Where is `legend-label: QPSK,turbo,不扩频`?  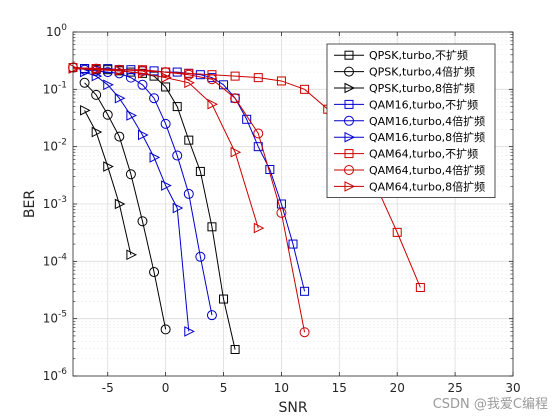
legend-label: QPSK,turbo,不扩频 is located at coordinates (418, 55).